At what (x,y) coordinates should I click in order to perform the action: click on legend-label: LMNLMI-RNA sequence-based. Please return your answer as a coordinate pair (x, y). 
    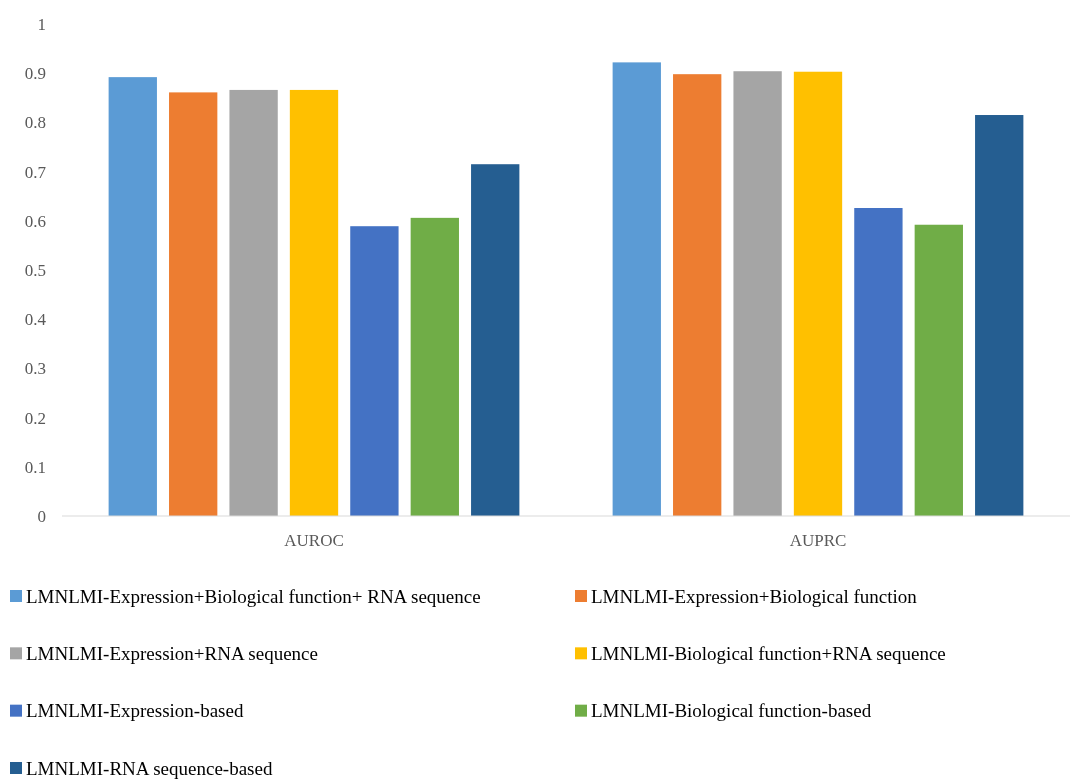
    Looking at the image, I should click on (149, 768).